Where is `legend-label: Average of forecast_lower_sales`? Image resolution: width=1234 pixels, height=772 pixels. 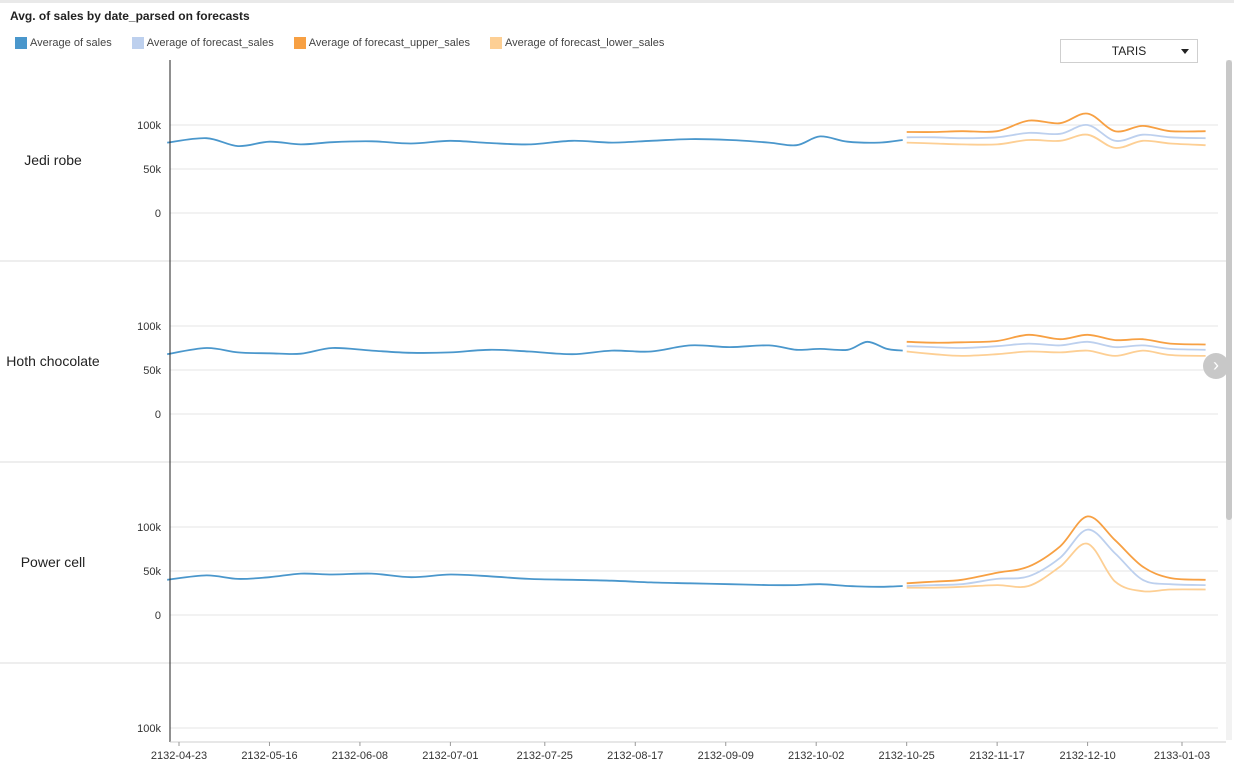
legend-label: Average of forecast_lower_sales is located at coordinates (584, 43).